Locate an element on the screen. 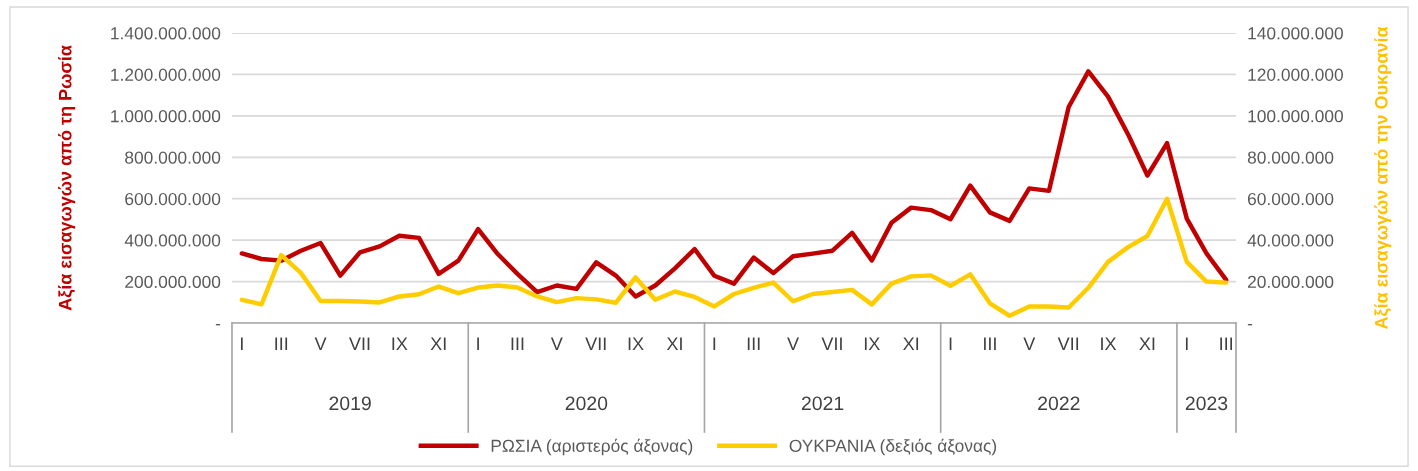  y2-axis-title: Αξία εισαγωγών από την Ουκρανία is located at coordinates (1383, 178).